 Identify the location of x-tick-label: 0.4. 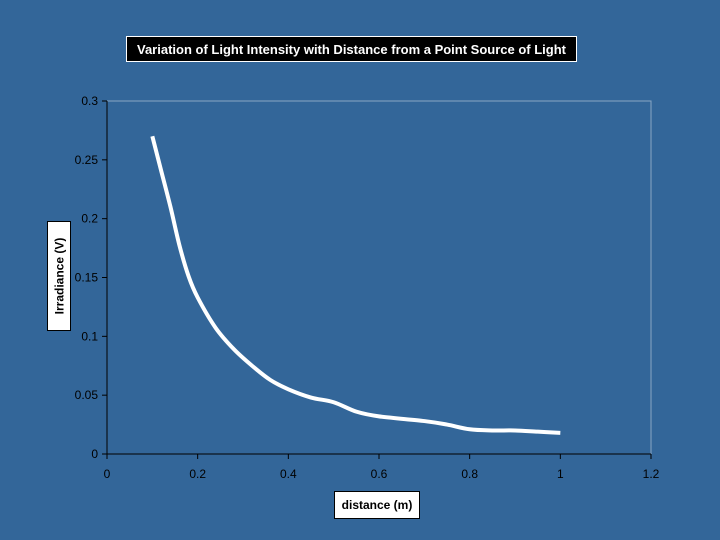
(288, 474).